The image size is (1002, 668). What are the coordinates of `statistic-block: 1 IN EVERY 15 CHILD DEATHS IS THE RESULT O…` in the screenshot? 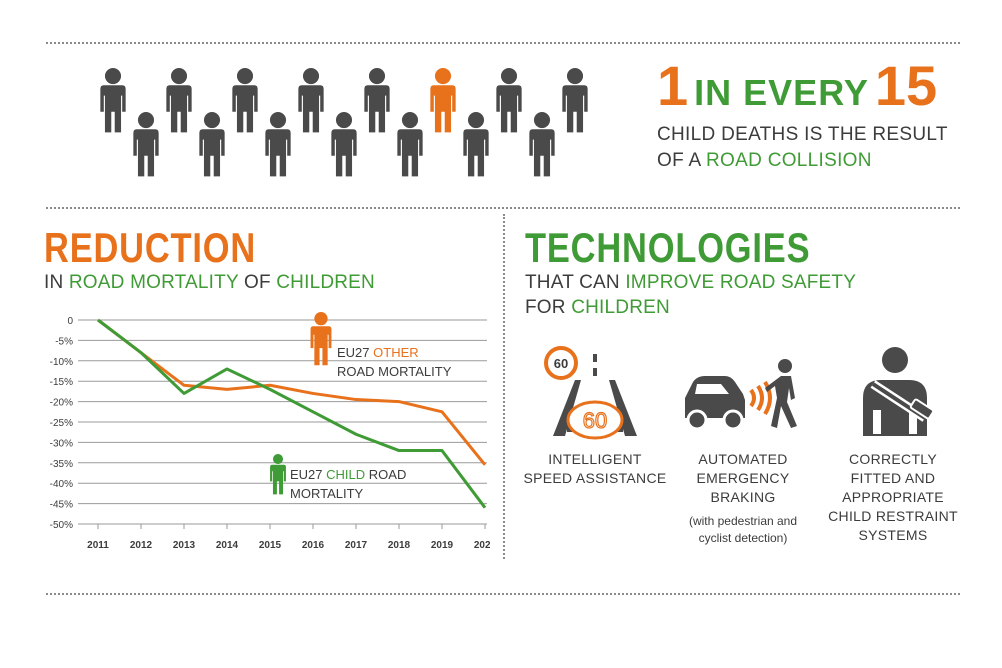 It's located at (817, 115).